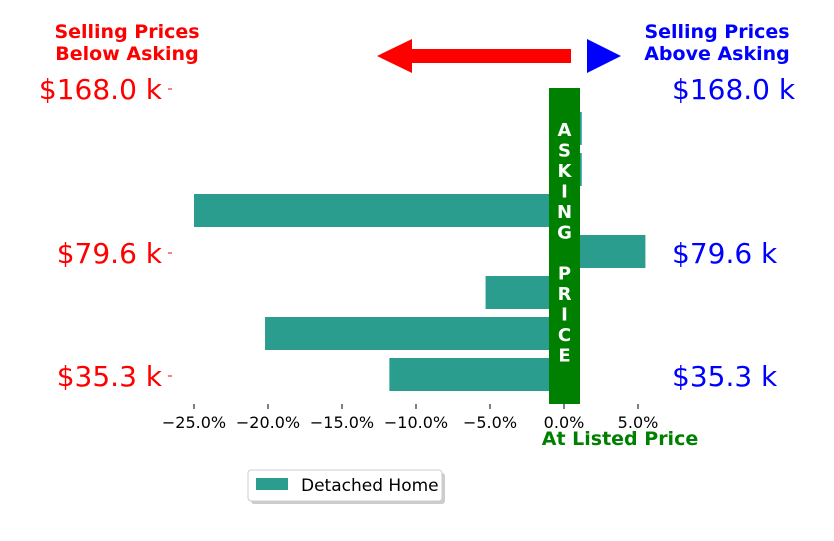 This screenshot has height=541, width=834. What do you see at coordinates (565, 130) in the screenshot?
I see `asking-letter-0: A` at bounding box center [565, 130].